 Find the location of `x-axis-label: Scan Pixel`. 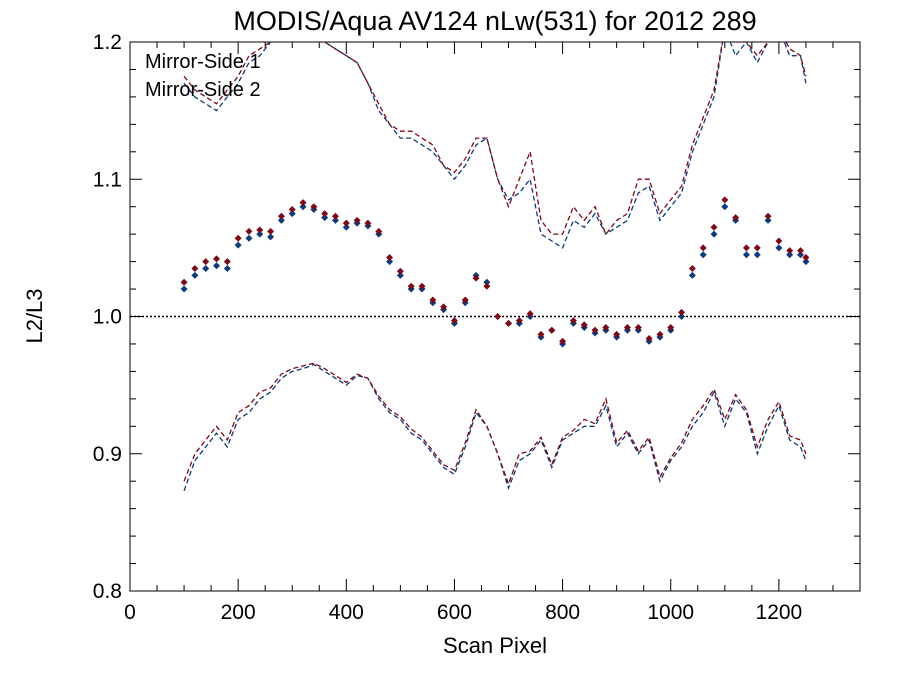

x-axis-label: Scan Pixel is located at coordinates (495, 645).